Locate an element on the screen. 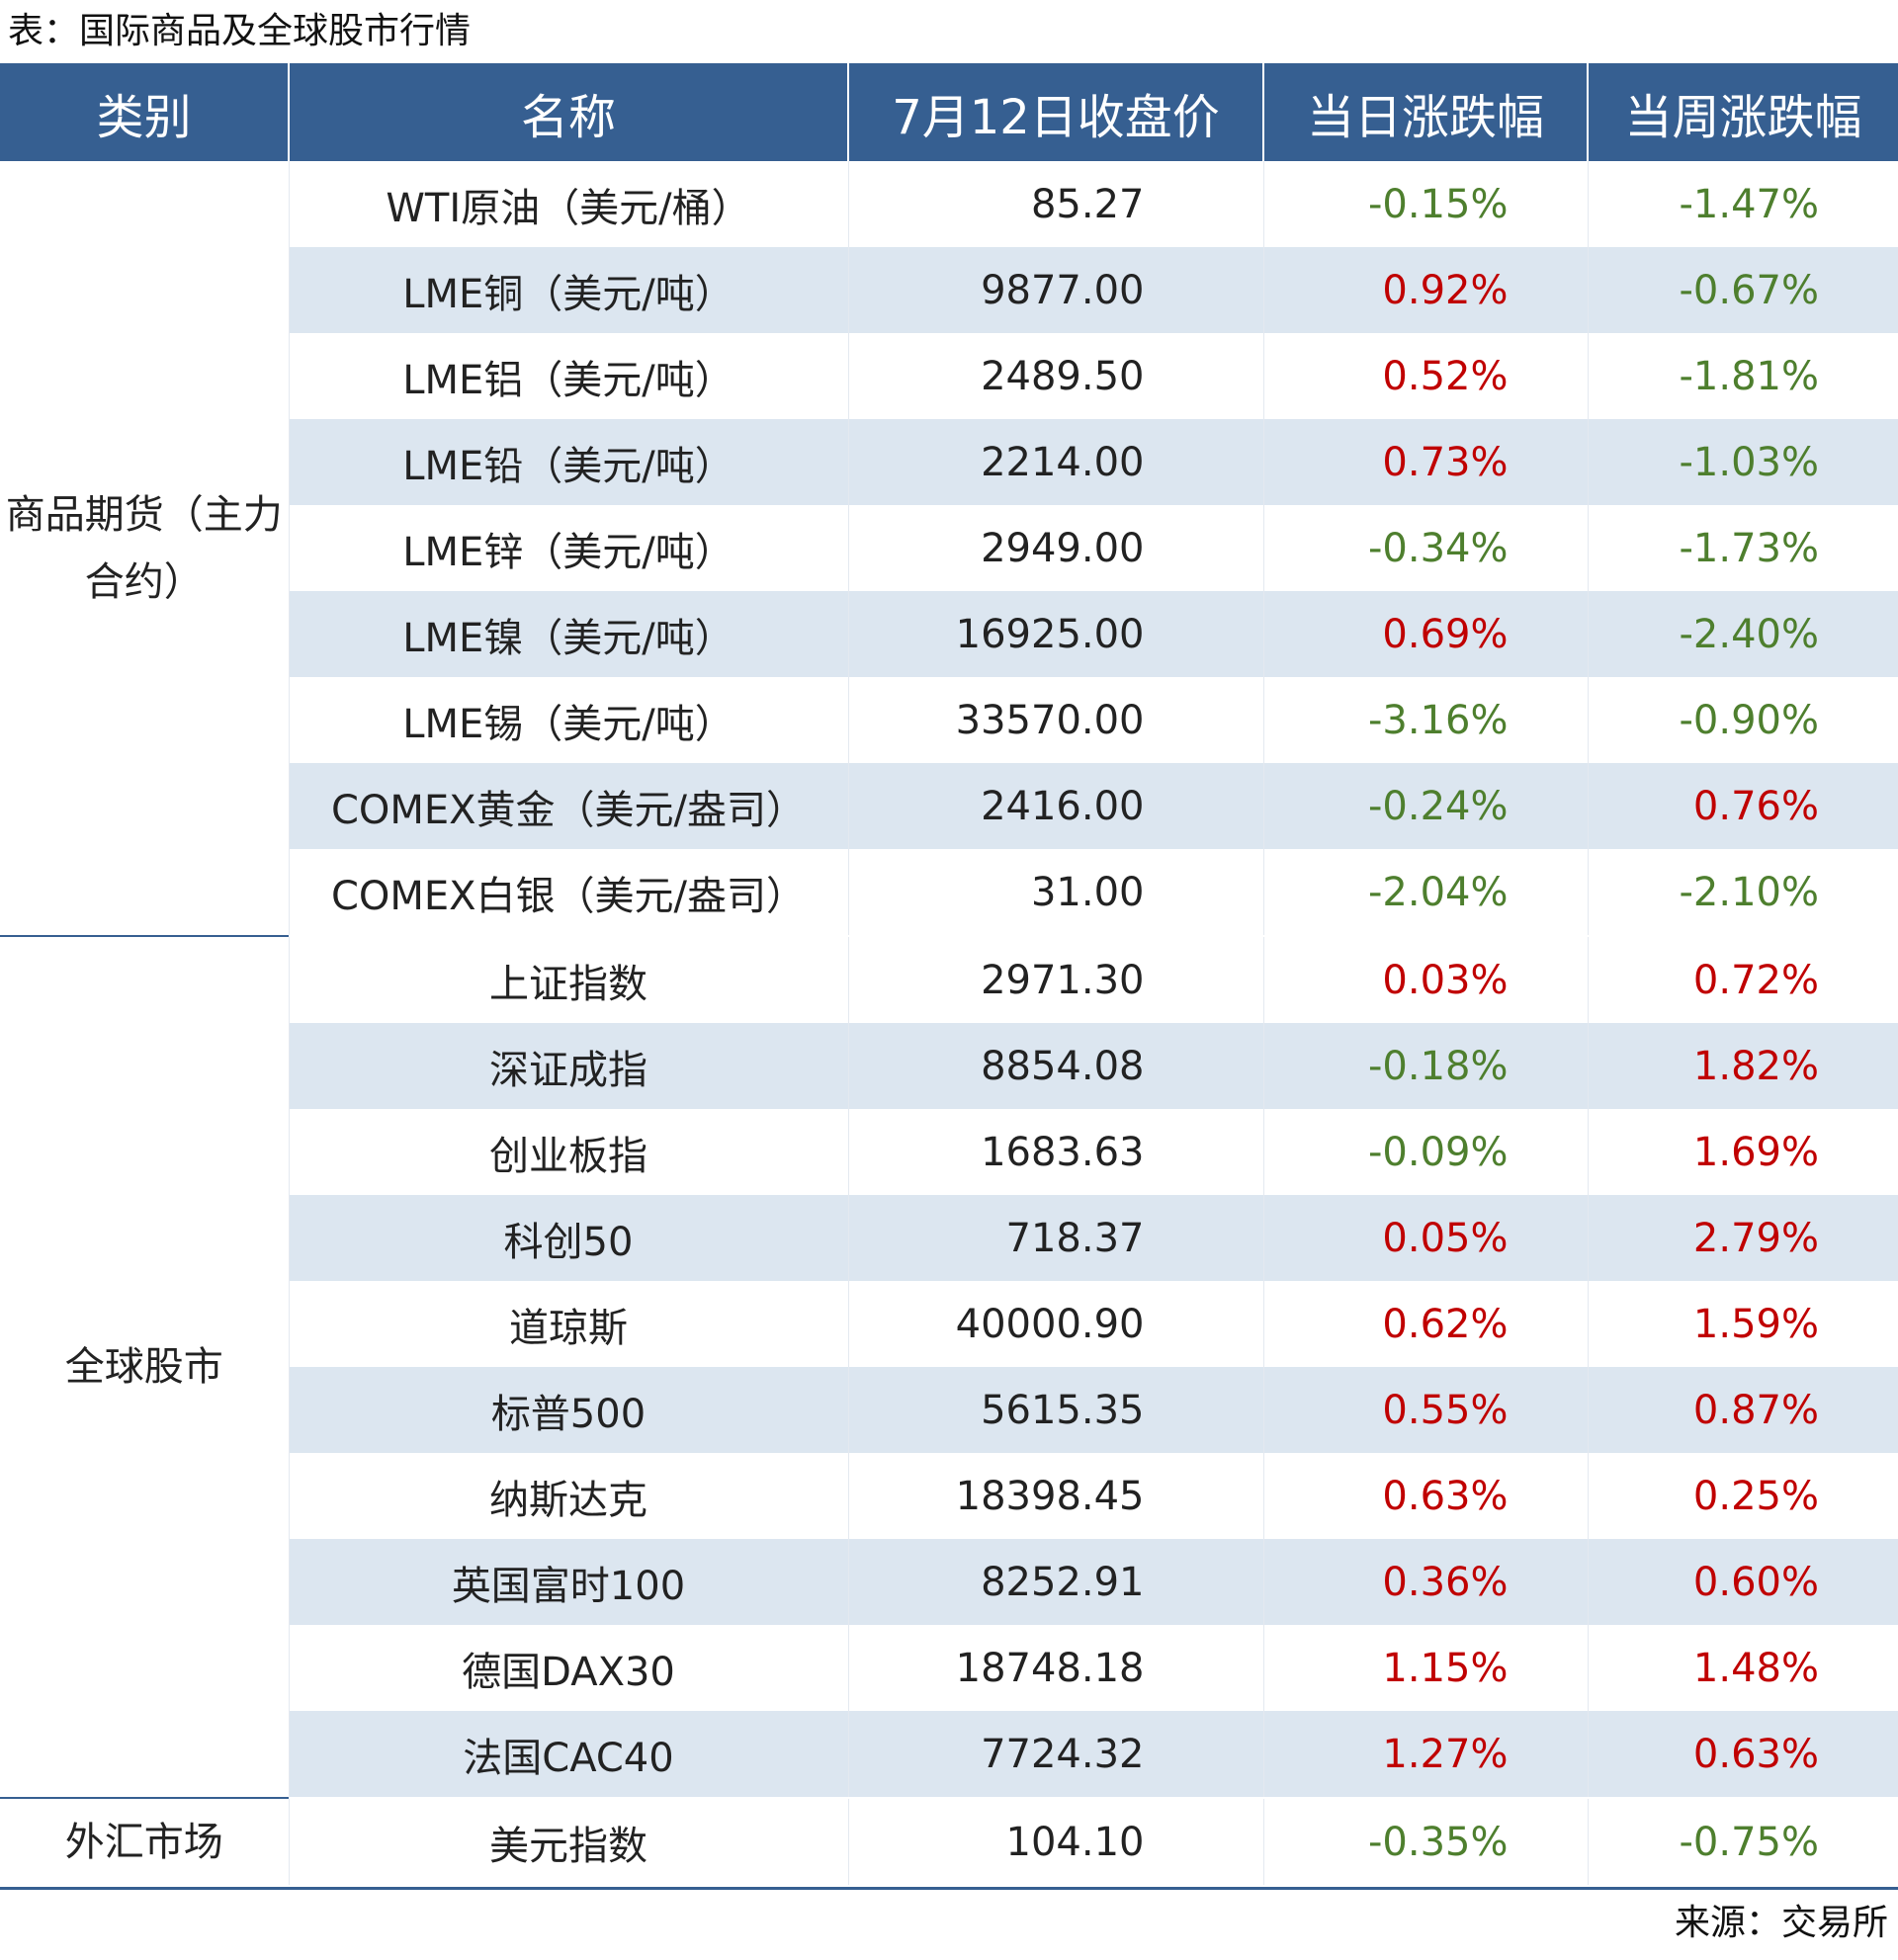  name-cell: 英国富时100 is located at coordinates (568, 1582).